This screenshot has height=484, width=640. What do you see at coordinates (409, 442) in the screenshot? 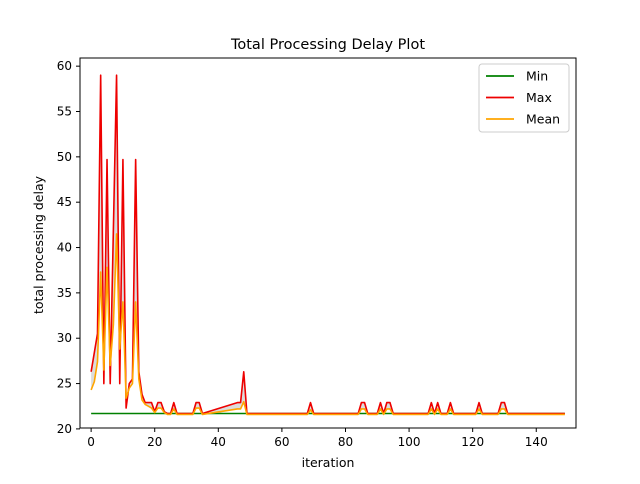
I see `x-tick-label: 100` at bounding box center [409, 442].